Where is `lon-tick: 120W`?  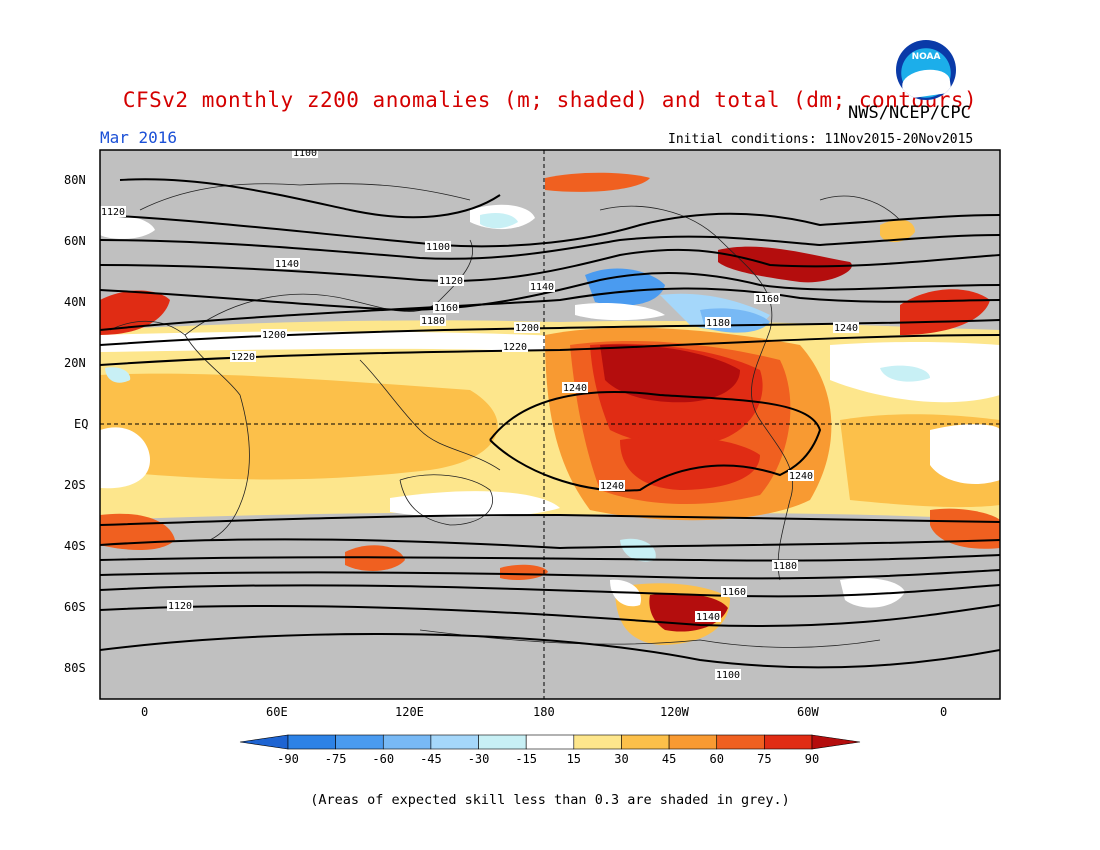 lon-tick: 120W is located at coordinates (674, 712).